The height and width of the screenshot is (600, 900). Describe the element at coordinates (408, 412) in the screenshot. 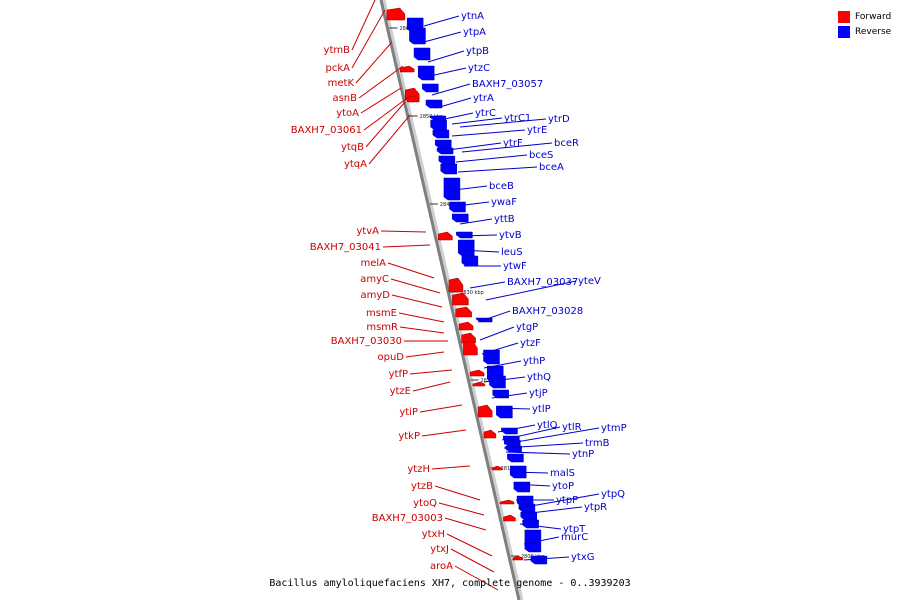

I see `forward-gene-label: ytiP` at that location.